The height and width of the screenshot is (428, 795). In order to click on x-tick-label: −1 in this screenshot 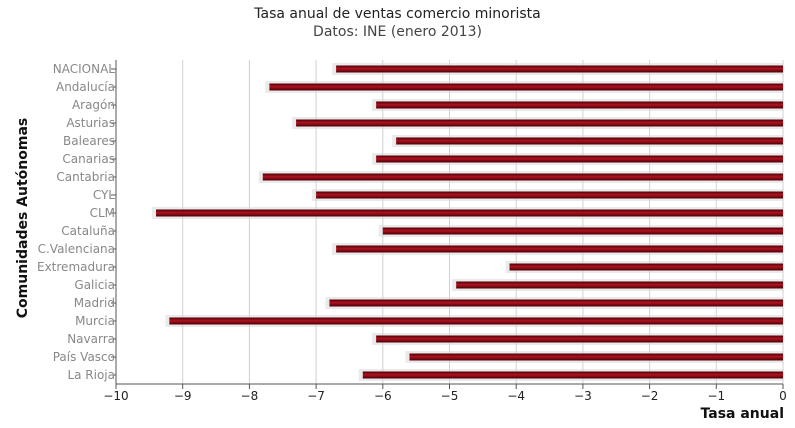, I will do `click(716, 396)`.